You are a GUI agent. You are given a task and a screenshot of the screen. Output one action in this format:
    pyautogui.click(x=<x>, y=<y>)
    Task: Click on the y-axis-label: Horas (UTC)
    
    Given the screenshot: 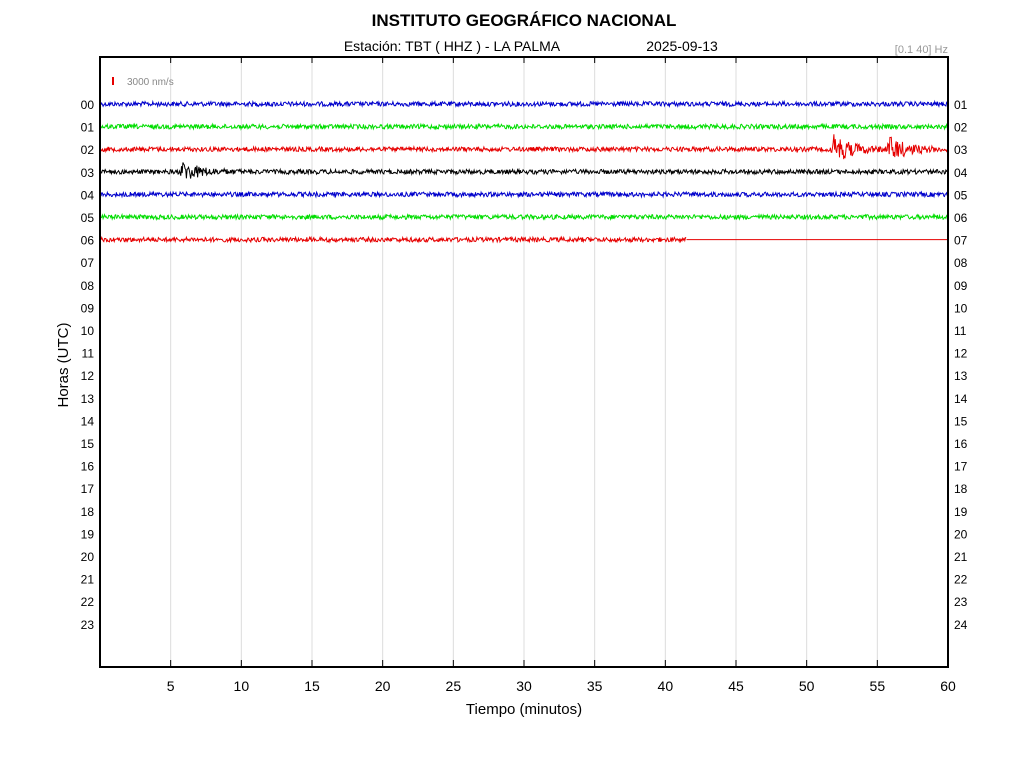 What is the action you would take?
    pyautogui.click(x=63, y=364)
    